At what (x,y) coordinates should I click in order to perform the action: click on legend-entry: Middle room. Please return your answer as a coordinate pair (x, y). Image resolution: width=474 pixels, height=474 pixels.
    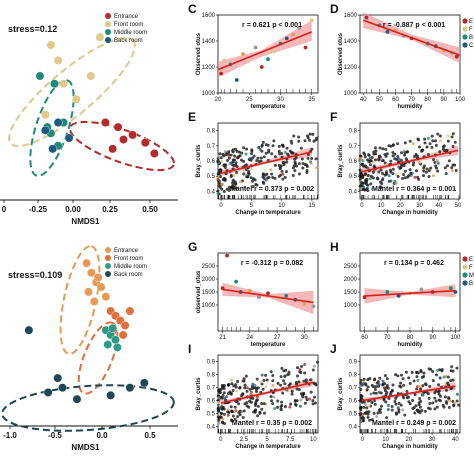
    Looking at the image, I should click on (130, 33).